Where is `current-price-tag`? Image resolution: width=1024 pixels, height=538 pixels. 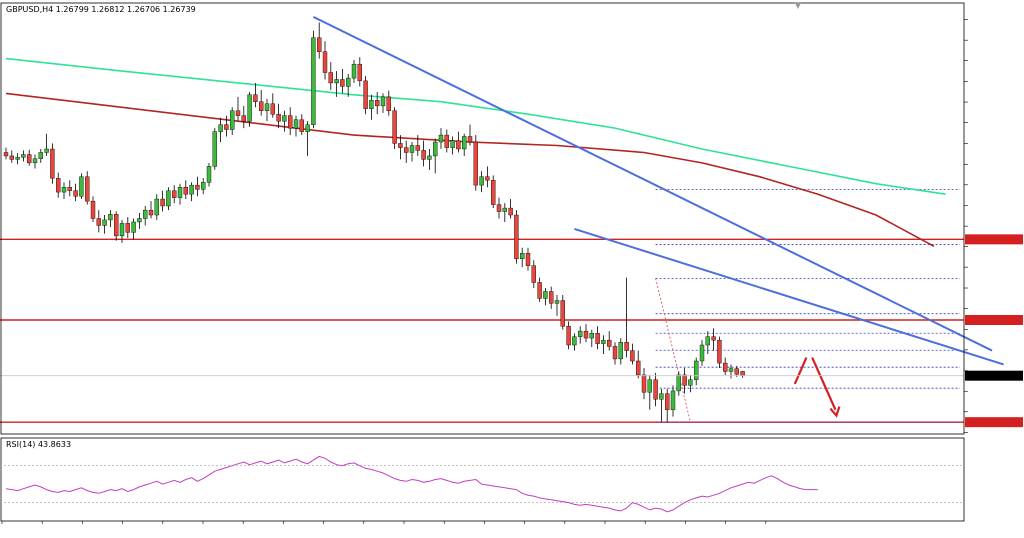
current-price-tag is located at coordinates (994, 375).